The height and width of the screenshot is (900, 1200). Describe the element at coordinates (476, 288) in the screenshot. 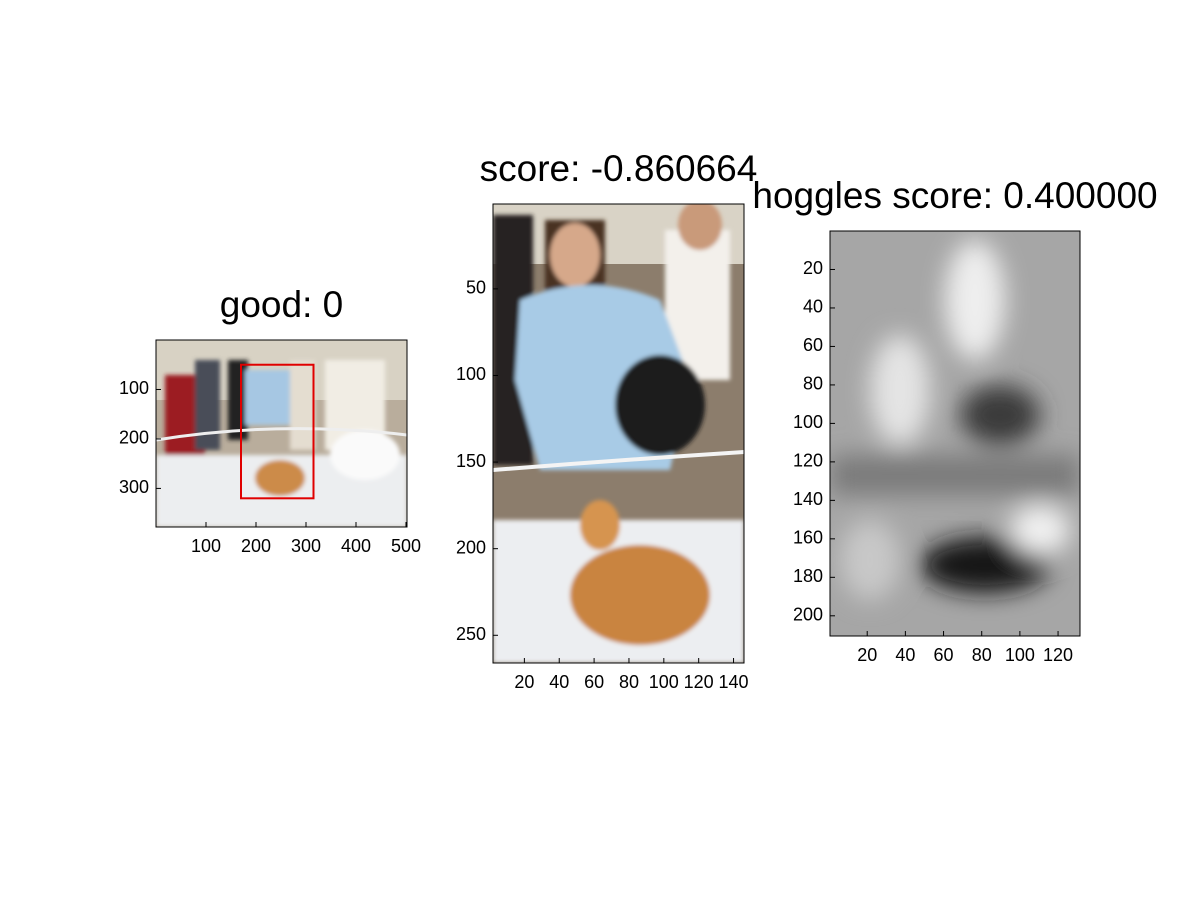

I see `y-tick-label: 50` at that location.